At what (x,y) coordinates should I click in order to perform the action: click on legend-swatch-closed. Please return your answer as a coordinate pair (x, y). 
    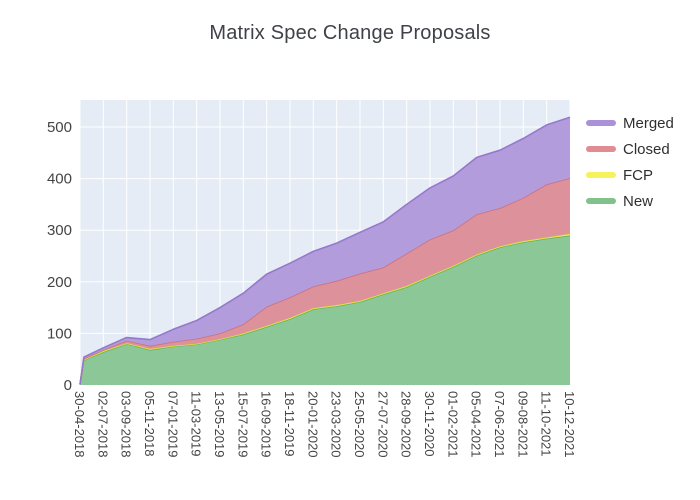
    Looking at the image, I should click on (601, 149).